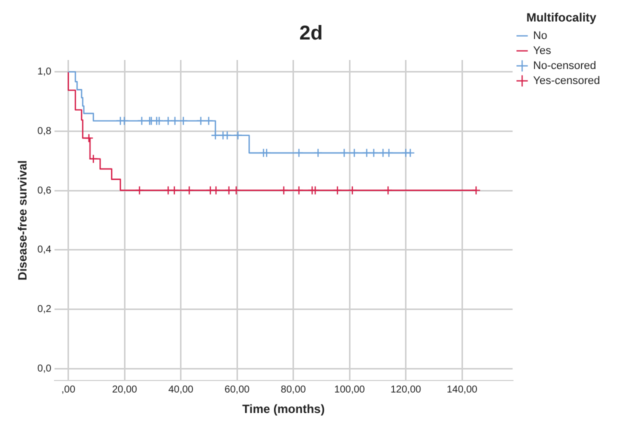  Describe the element at coordinates (564, 66) in the screenshot. I see `legend-label: No-censored` at that location.